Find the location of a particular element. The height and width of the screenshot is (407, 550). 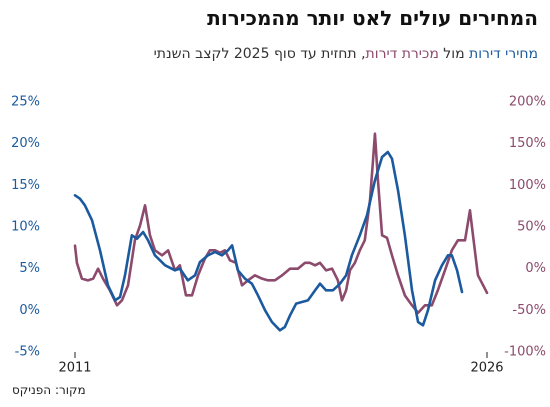

y2-tick-label: 0% is located at coordinates (535, 268).